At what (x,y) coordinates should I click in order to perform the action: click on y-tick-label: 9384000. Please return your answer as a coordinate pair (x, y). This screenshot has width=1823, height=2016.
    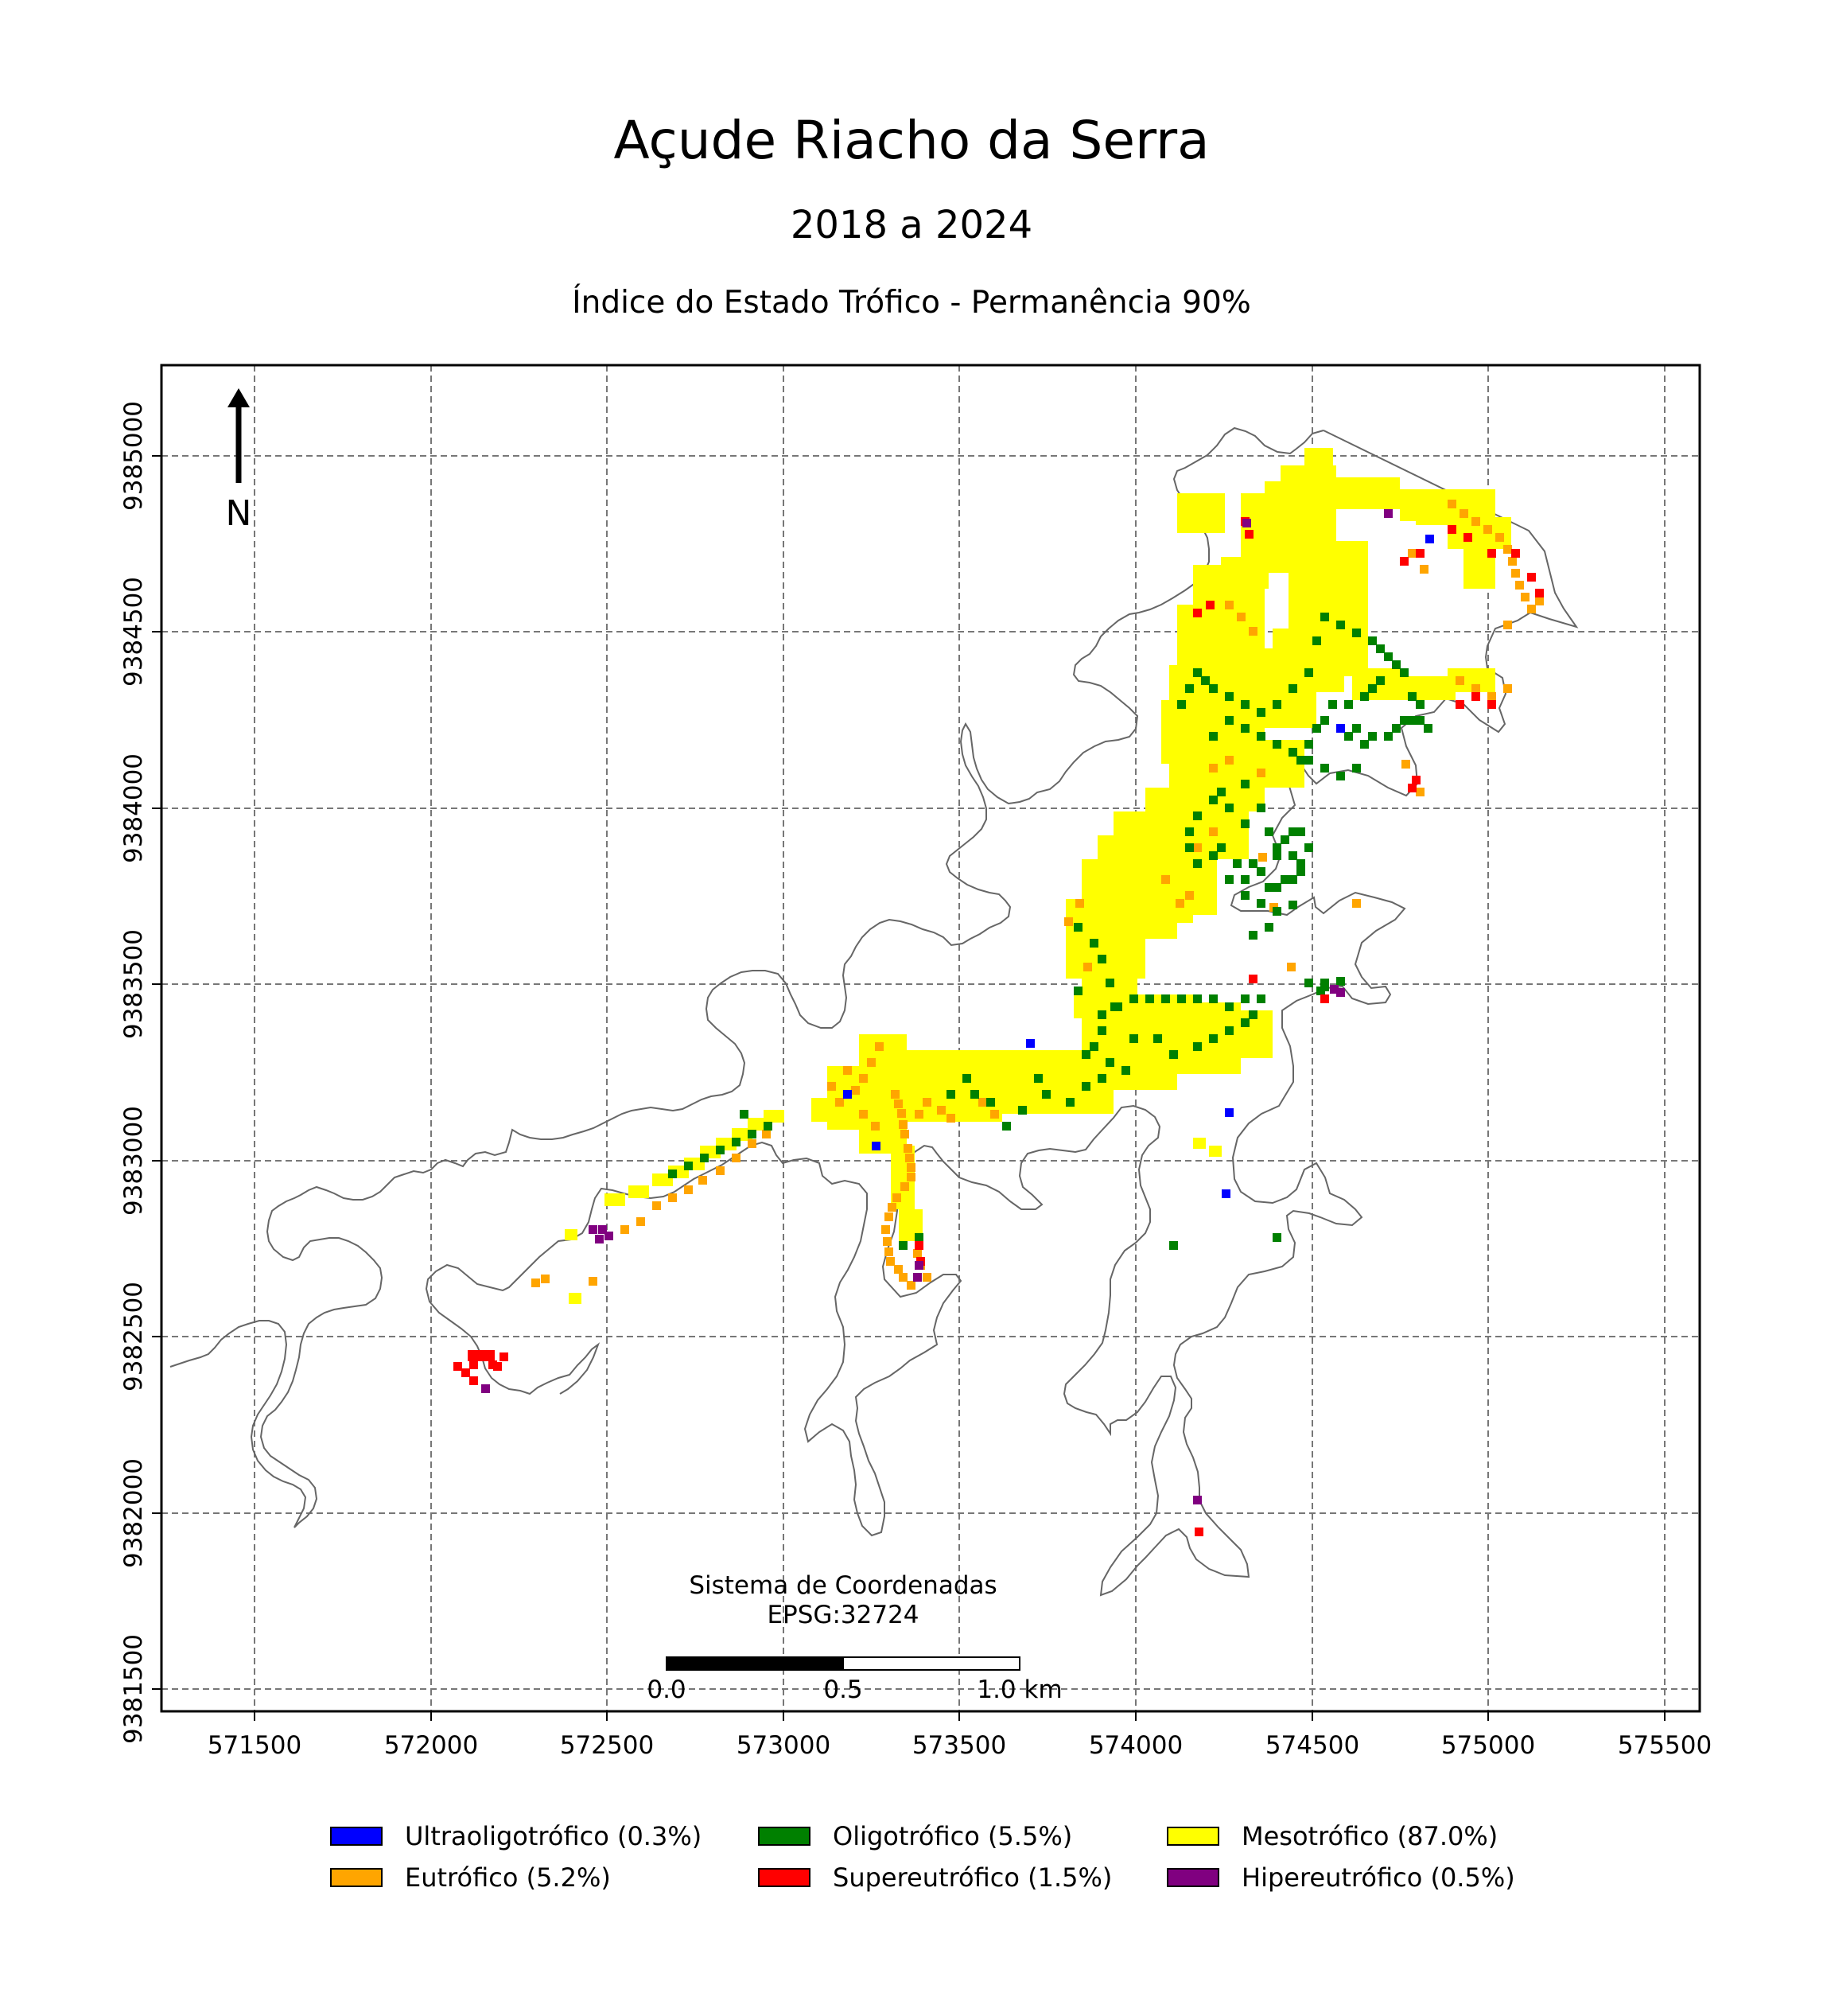
    Looking at the image, I should click on (133, 808).